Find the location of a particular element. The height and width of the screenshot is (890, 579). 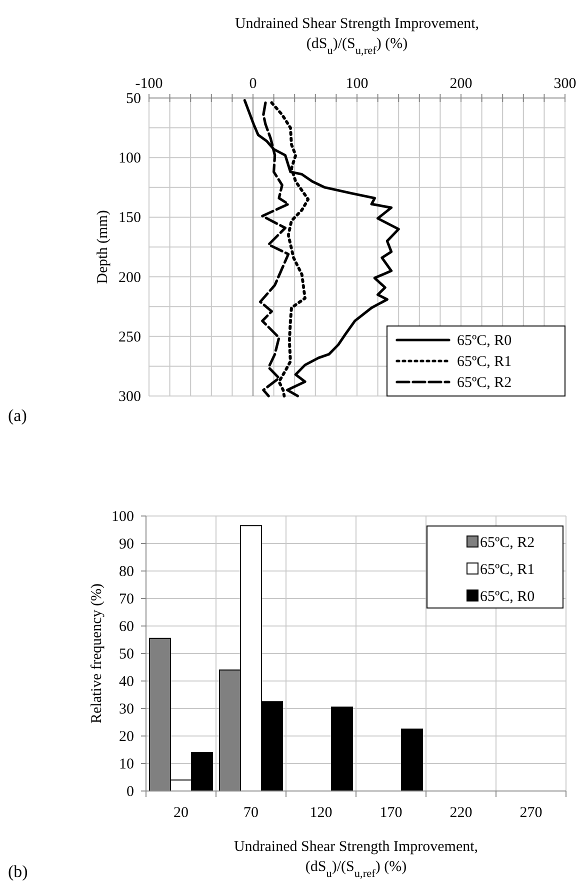

y-tick-label: 80 is located at coordinates (126, 572).